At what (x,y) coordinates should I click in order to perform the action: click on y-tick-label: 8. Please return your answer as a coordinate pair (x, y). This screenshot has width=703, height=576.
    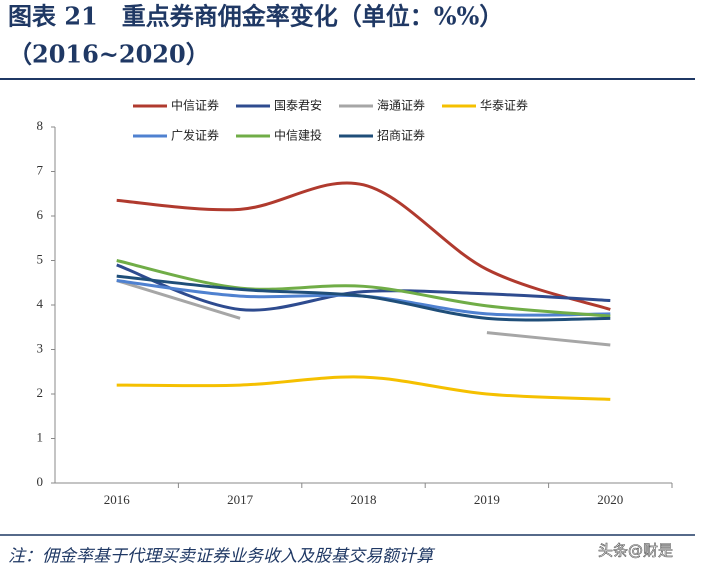
    Looking at the image, I should click on (40, 125).